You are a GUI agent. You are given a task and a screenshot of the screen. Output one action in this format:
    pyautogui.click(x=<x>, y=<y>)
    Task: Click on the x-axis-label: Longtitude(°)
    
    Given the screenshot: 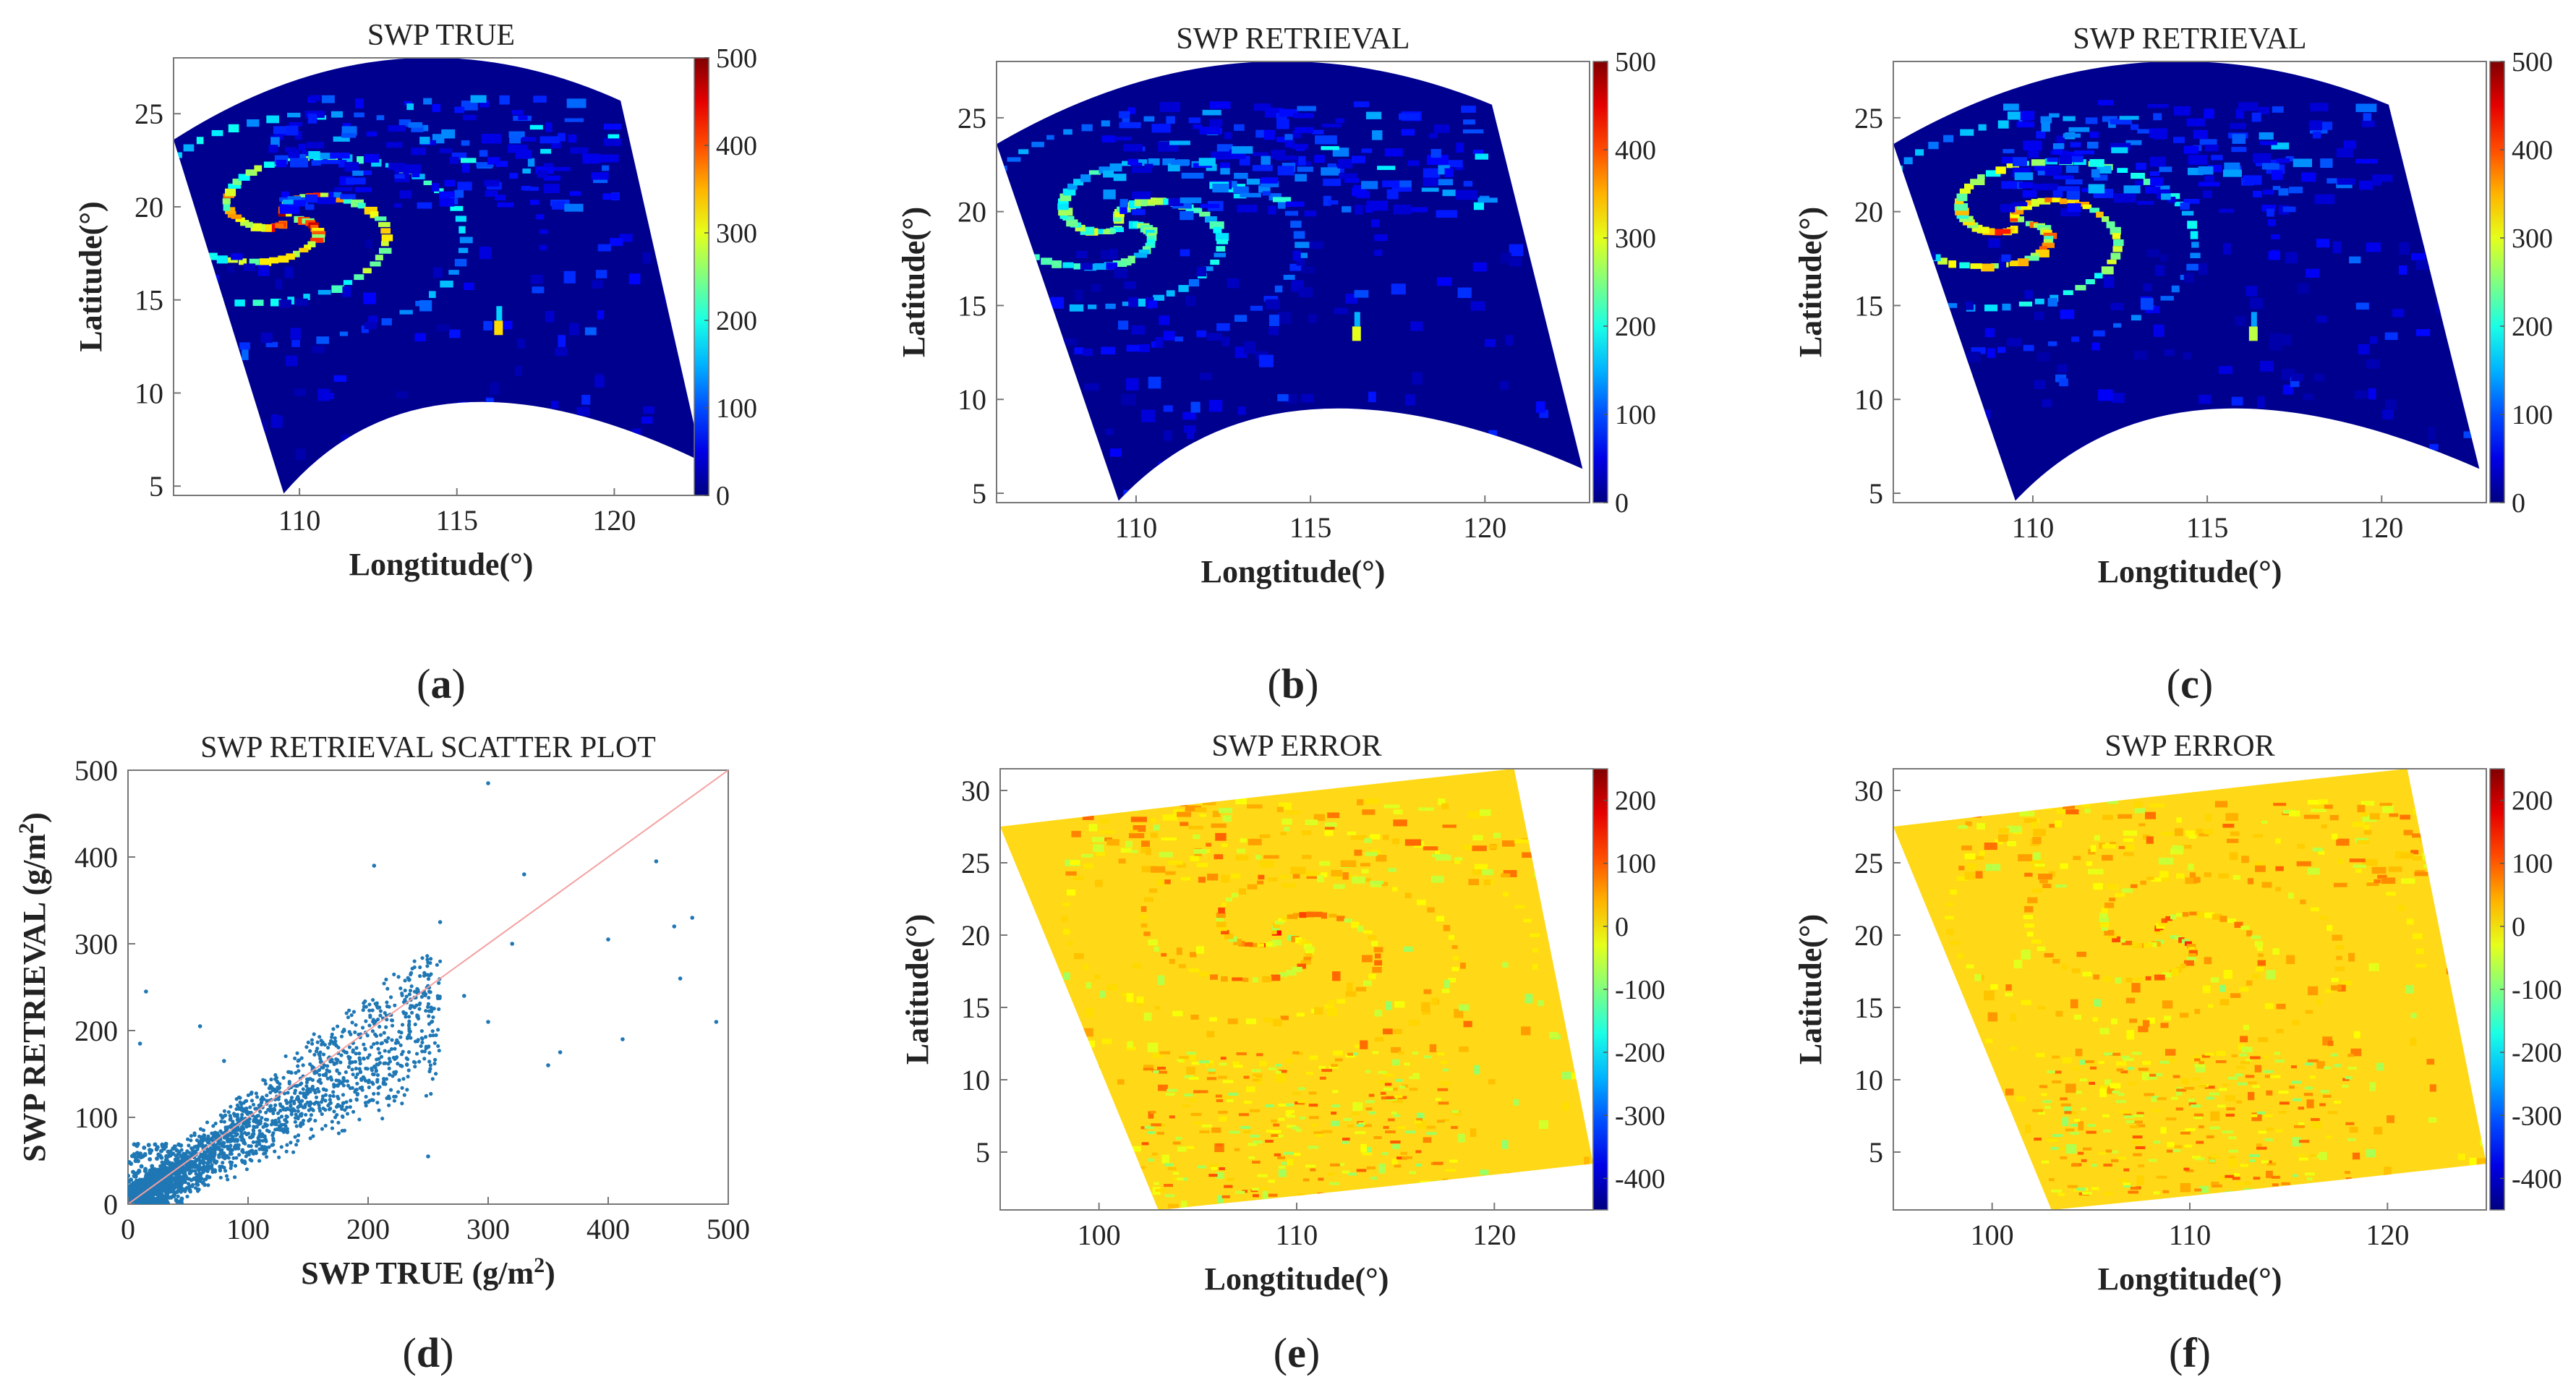 What is the action you would take?
    pyautogui.click(x=2190, y=571)
    